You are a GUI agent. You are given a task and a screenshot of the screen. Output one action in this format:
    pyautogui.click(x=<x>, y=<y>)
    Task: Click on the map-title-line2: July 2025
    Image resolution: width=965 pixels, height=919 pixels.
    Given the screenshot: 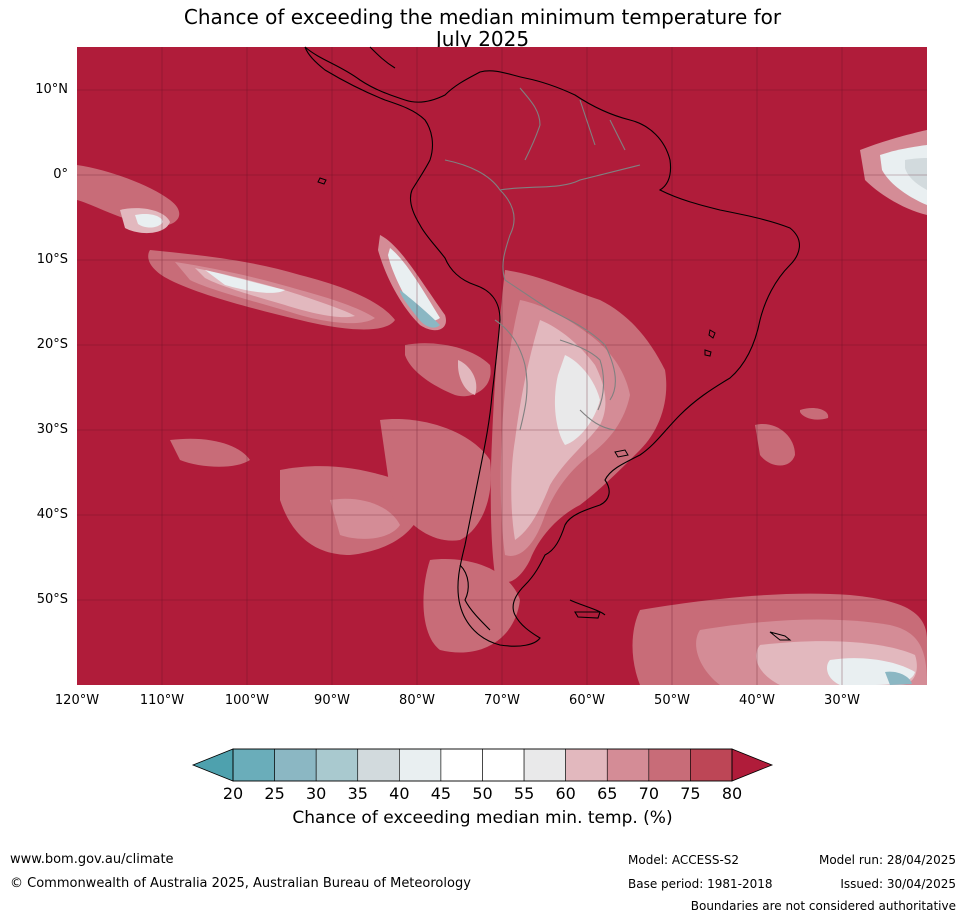 What is the action you would take?
    pyautogui.click(x=482, y=39)
    